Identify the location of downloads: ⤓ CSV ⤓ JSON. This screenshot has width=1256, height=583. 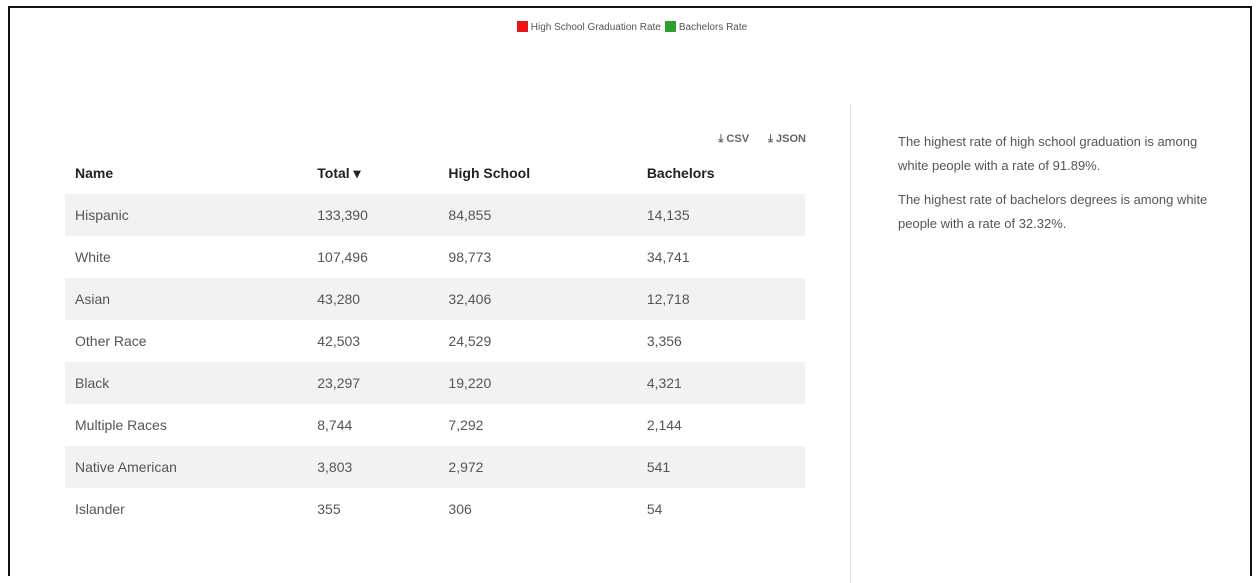
(738, 139).